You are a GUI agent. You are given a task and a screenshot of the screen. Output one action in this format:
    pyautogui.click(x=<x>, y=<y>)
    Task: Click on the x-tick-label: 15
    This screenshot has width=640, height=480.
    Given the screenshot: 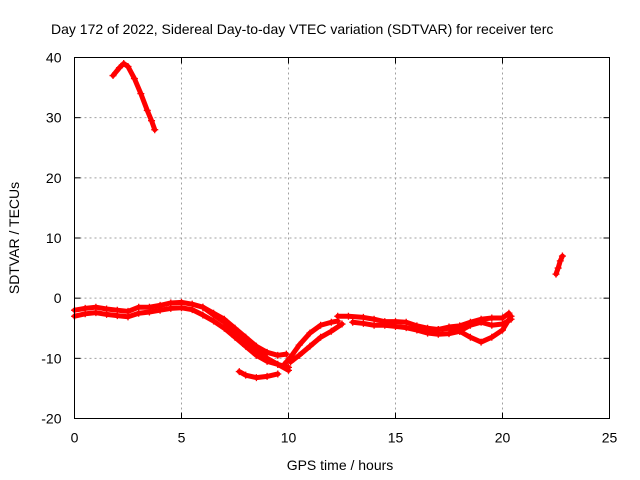 What is the action you would take?
    pyautogui.click(x=396, y=438)
    